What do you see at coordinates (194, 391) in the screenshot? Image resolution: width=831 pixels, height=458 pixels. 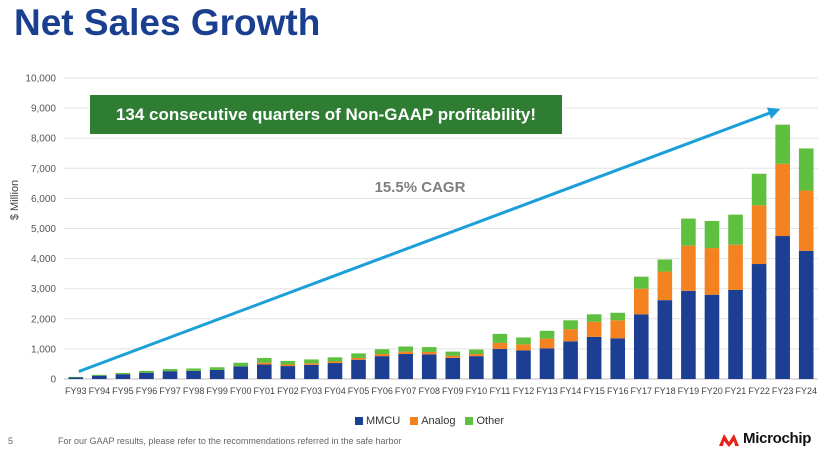 I see `x-tick-label: FY98` at bounding box center [194, 391].